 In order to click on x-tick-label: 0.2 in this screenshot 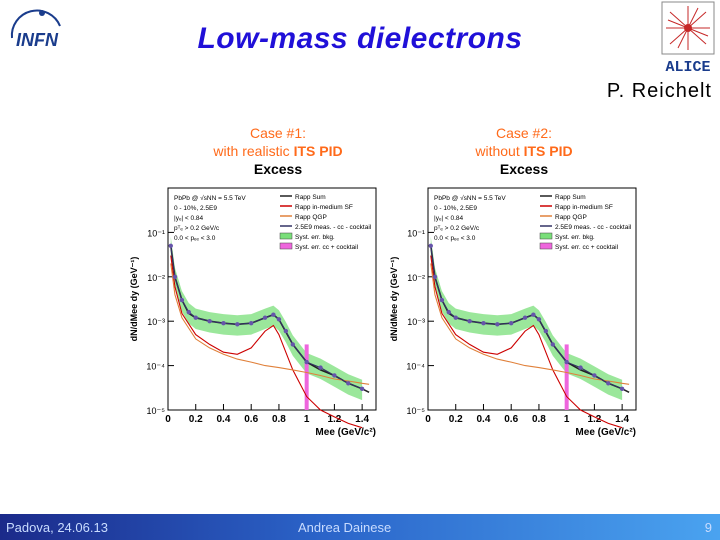, I will do `click(456, 419)`.